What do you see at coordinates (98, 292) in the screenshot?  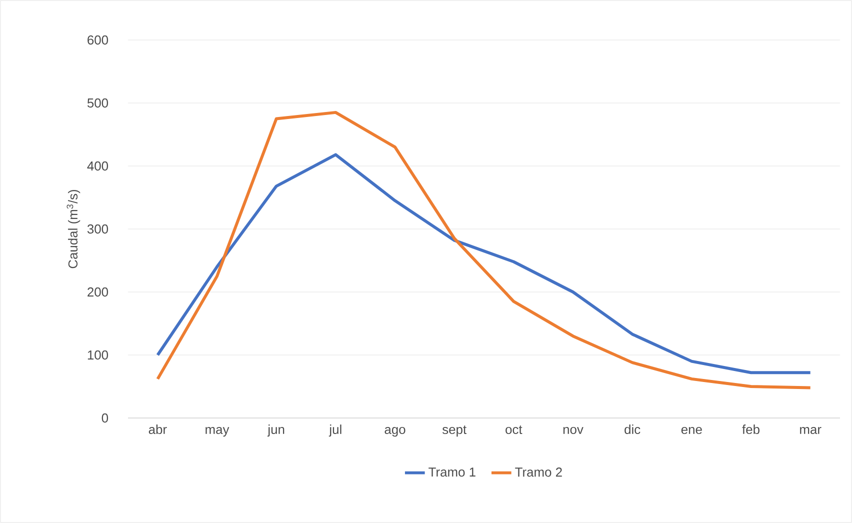 I see `y-tick-label: 200` at bounding box center [98, 292].